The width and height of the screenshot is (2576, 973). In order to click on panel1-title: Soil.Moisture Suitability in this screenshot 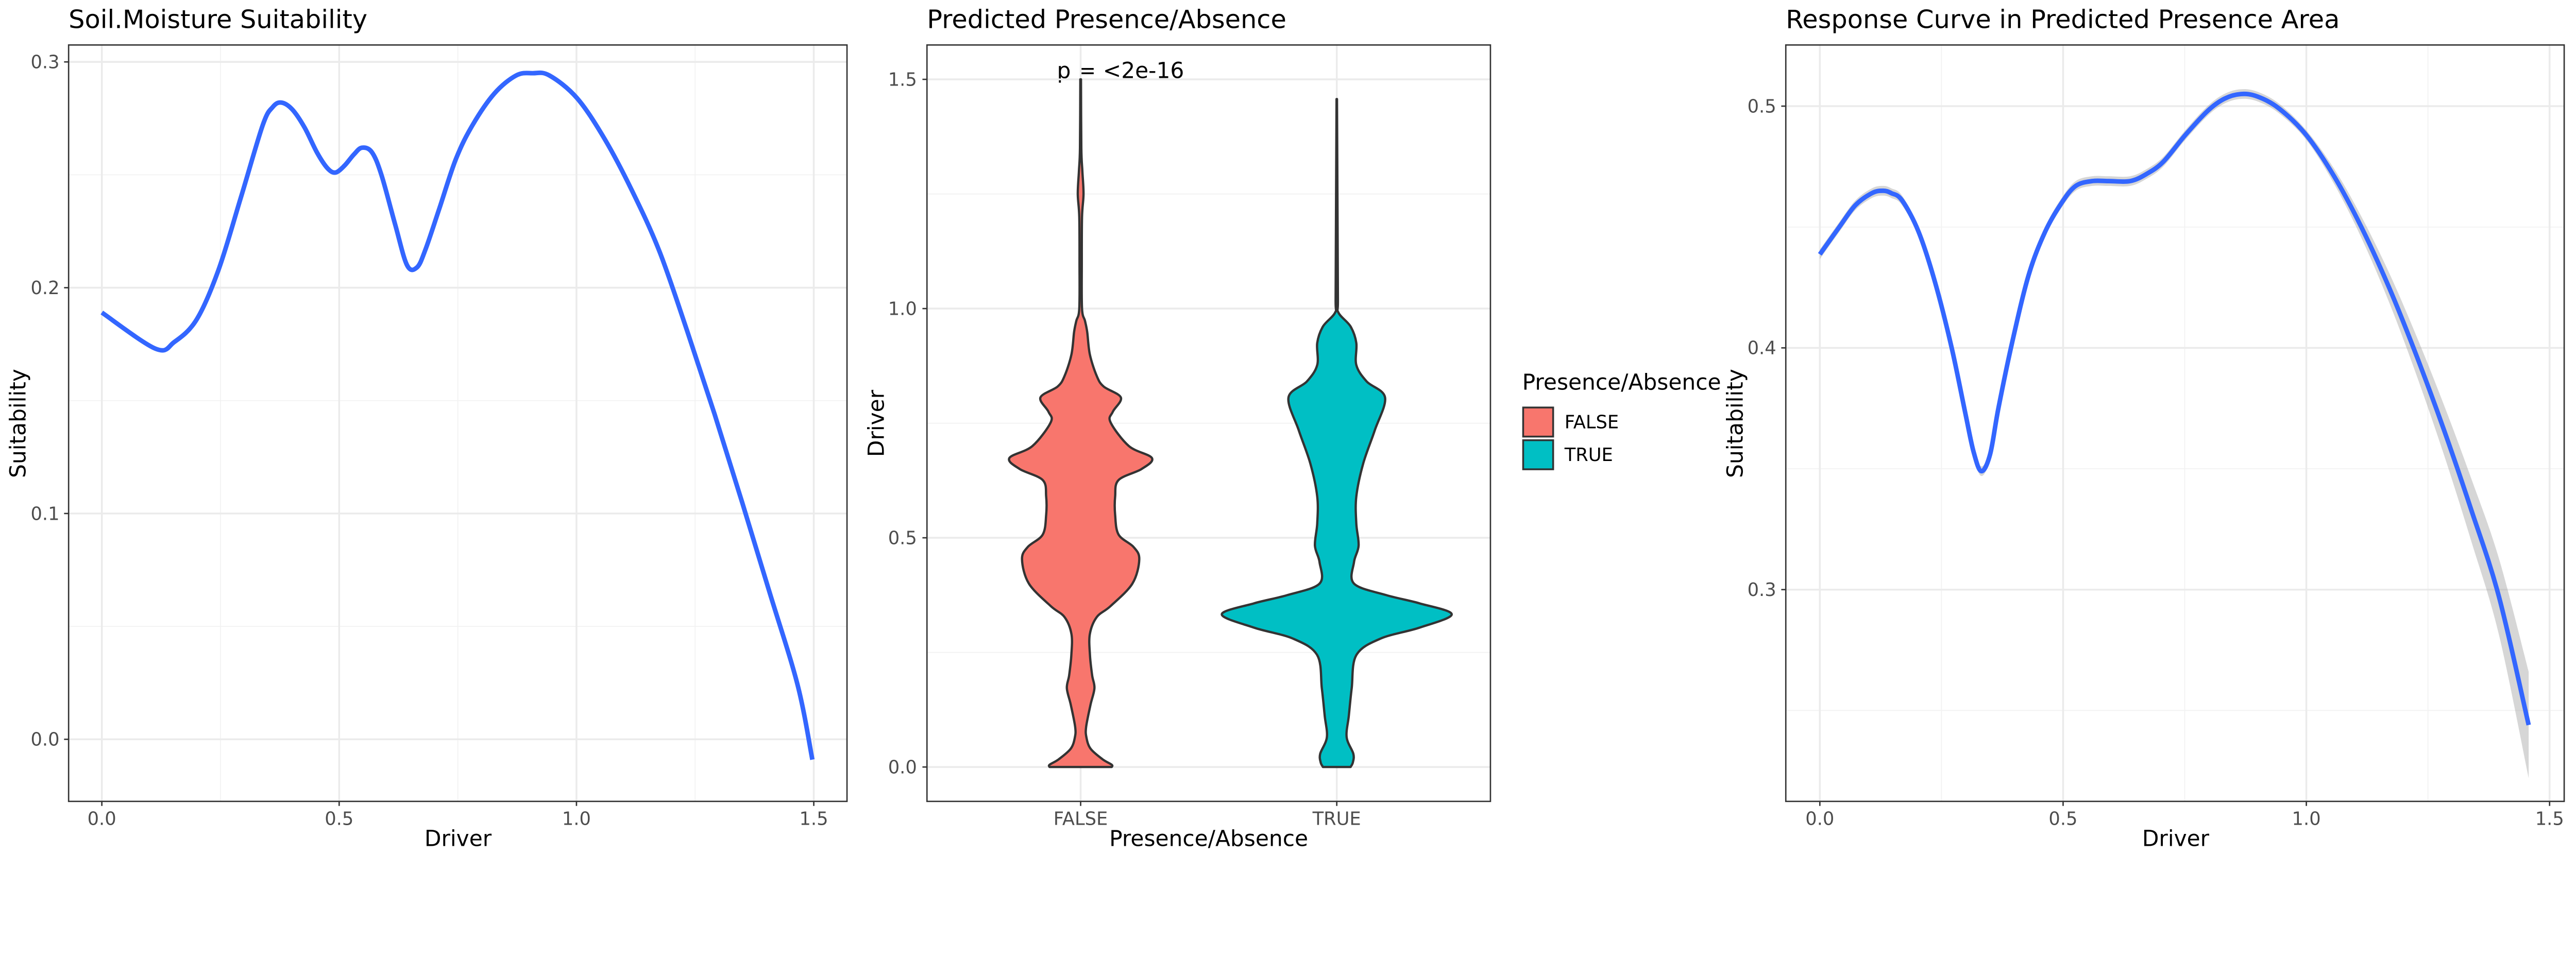, I will do `click(218, 20)`.